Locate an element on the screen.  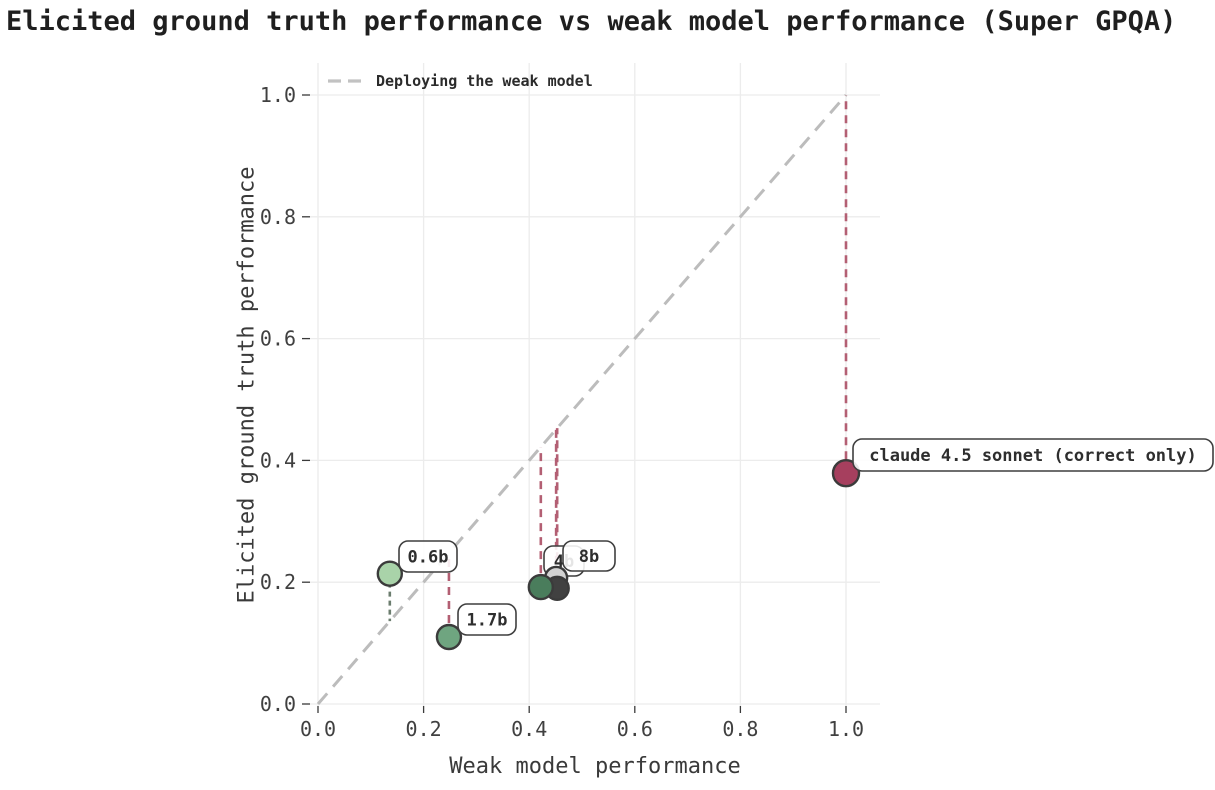
label-text: 8b is located at coordinates (589, 557).